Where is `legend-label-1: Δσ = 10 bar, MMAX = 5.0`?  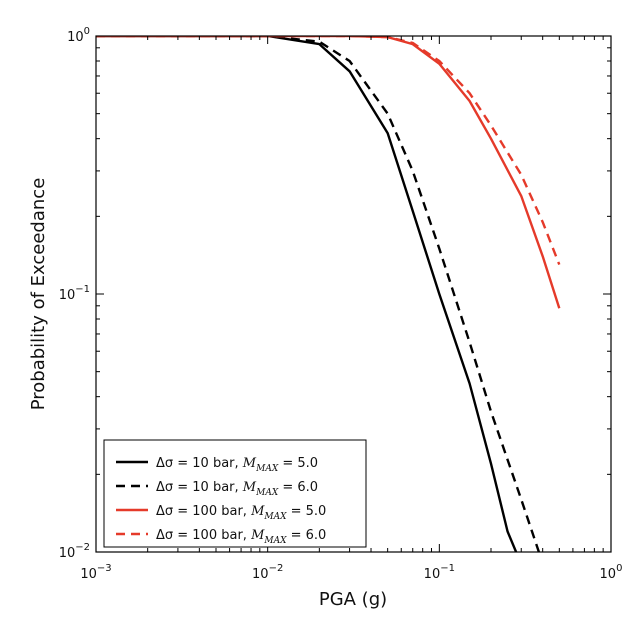 legend-label-1: Δσ = 10 bar, MMAX = 5.0 is located at coordinates (237, 465).